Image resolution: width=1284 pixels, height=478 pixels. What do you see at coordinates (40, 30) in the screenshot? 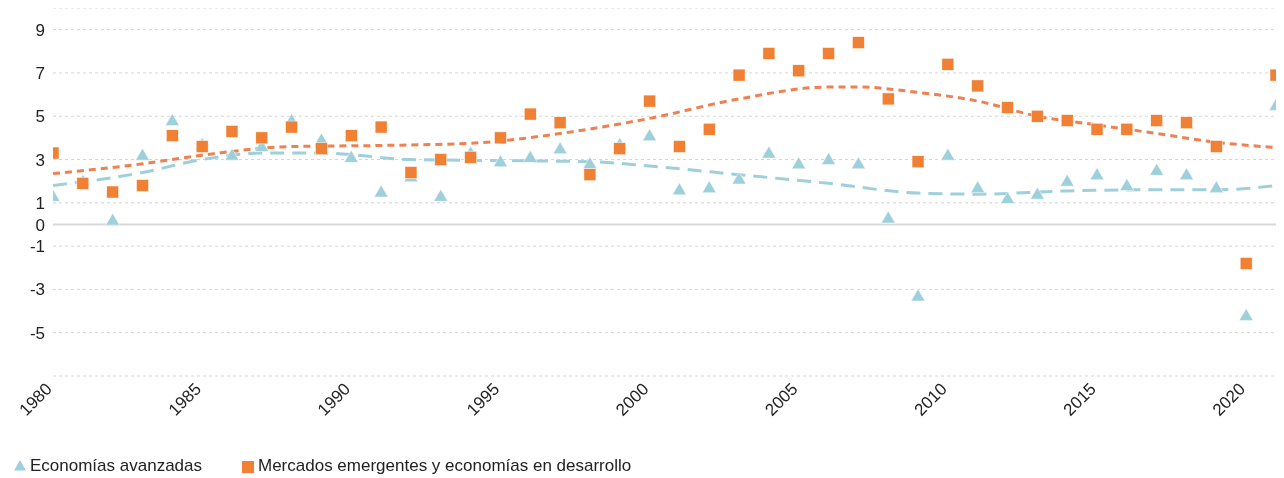
I see `y-tick-label: 9` at bounding box center [40, 30].